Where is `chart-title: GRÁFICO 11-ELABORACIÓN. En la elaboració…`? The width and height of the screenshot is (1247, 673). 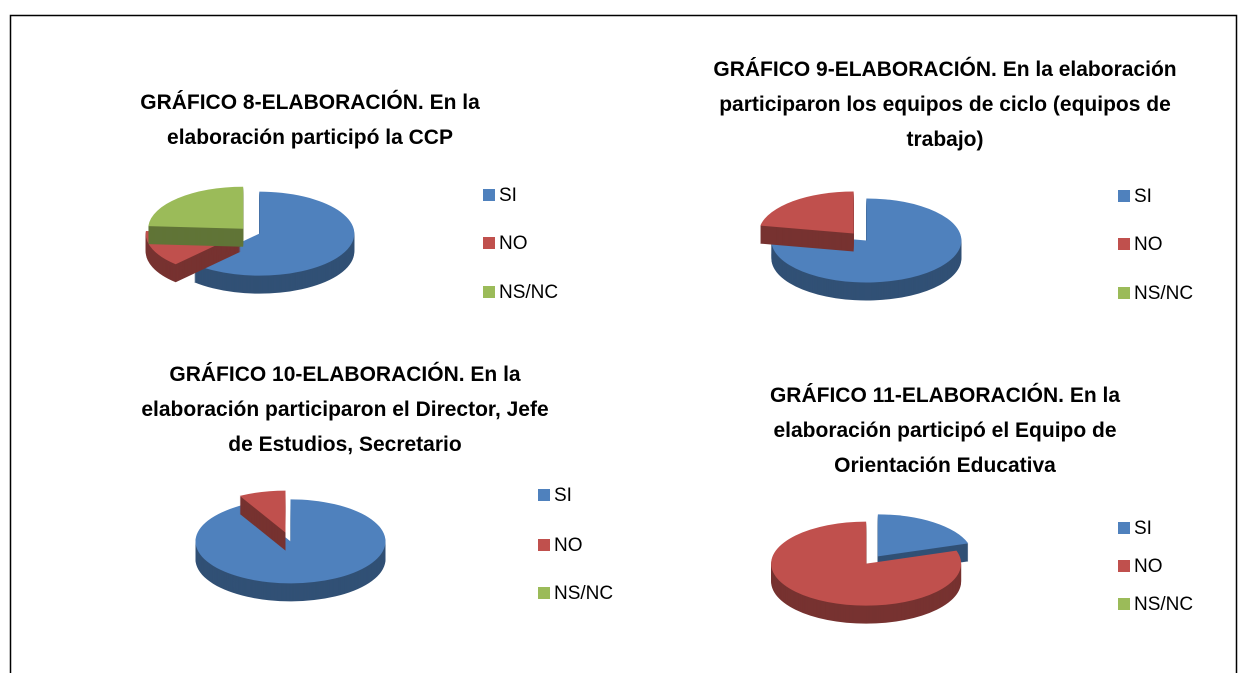
chart-title: GRÁFICO 11-ELABORACIÓN. En la elaboració… is located at coordinates (945, 430).